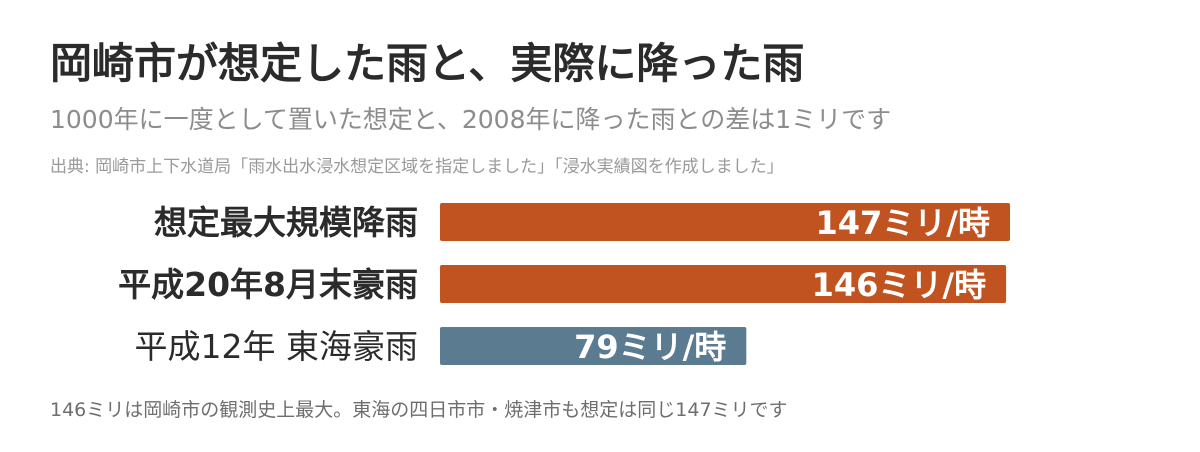 The width and height of the screenshot is (1200, 452). Describe the element at coordinates (286, 222) in the screenshot. I see `category-label: 想定最大規模降雨` at that location.